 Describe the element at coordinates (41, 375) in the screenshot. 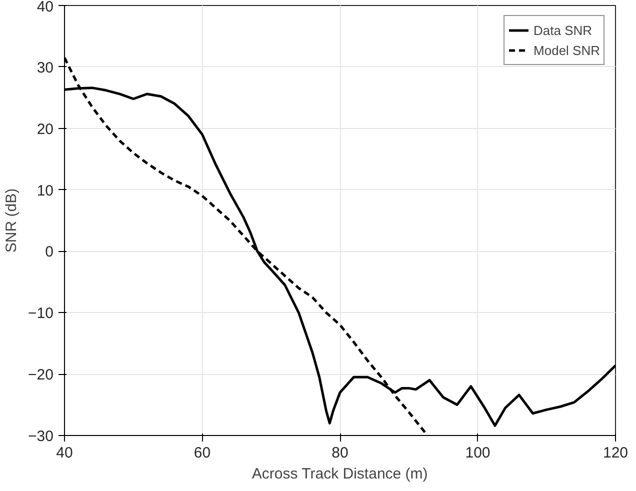

I see `y-tick-label: −20` at that location.